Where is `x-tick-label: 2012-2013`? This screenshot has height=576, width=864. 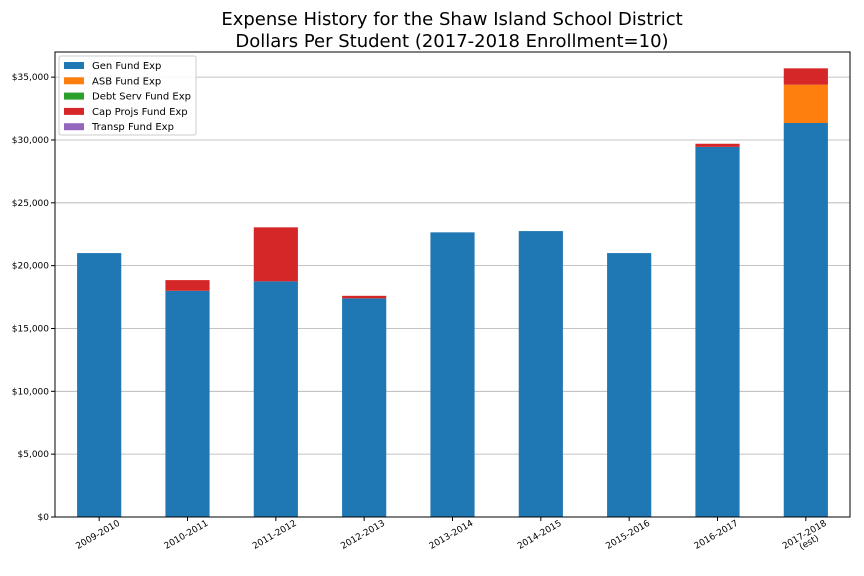
x-tick-label: 2012-2013 is located at coordinates (362, 535).